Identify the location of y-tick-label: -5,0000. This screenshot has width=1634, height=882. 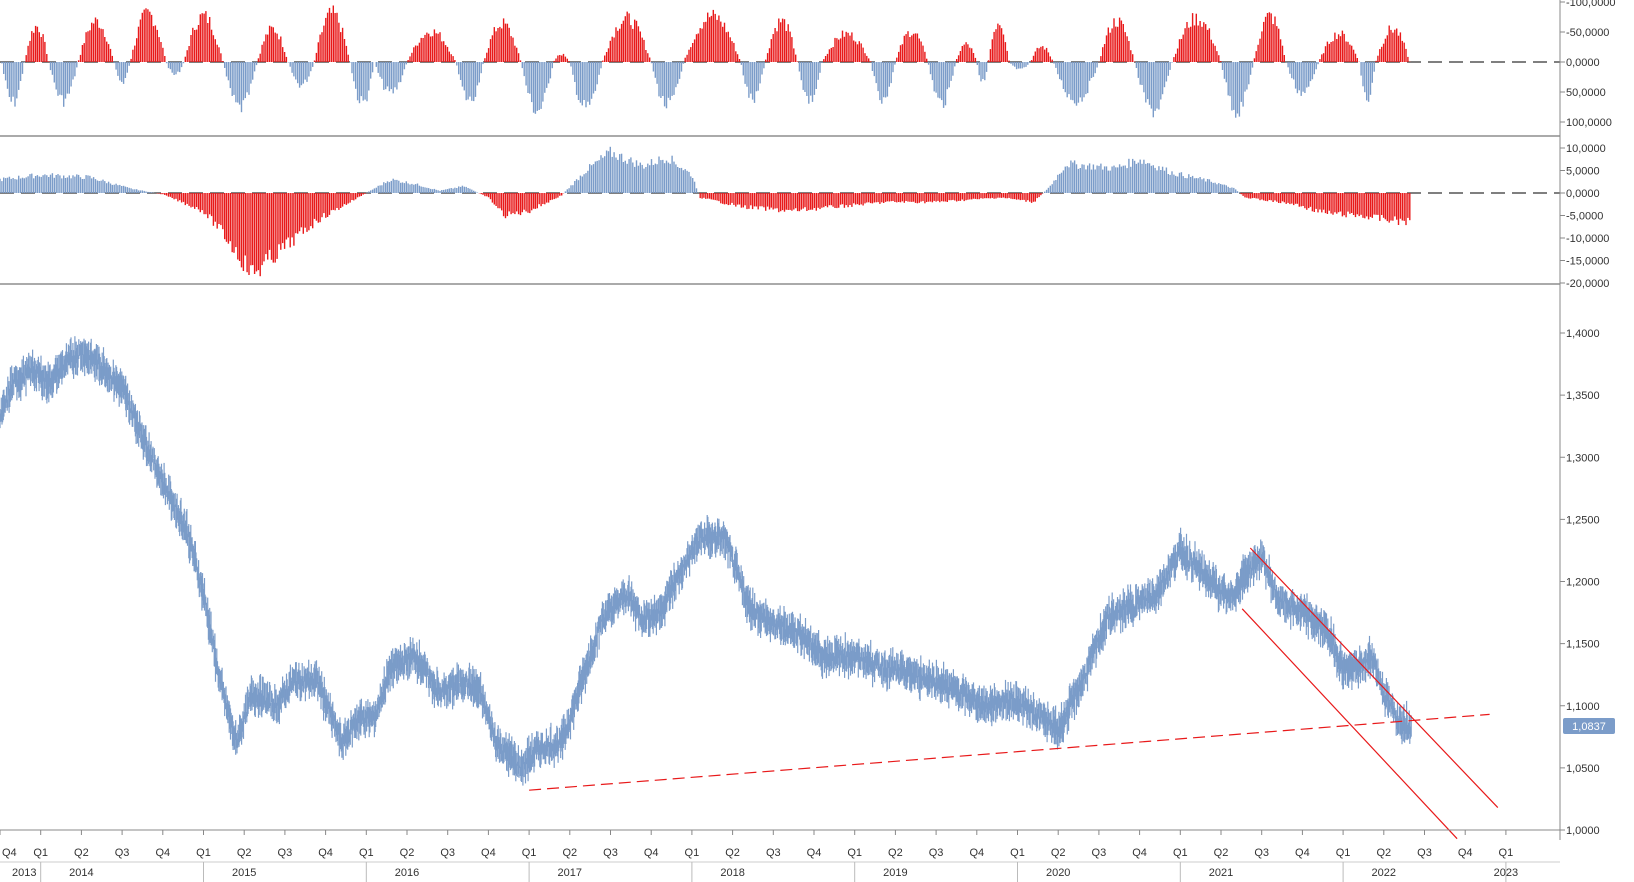
(1584, 217).